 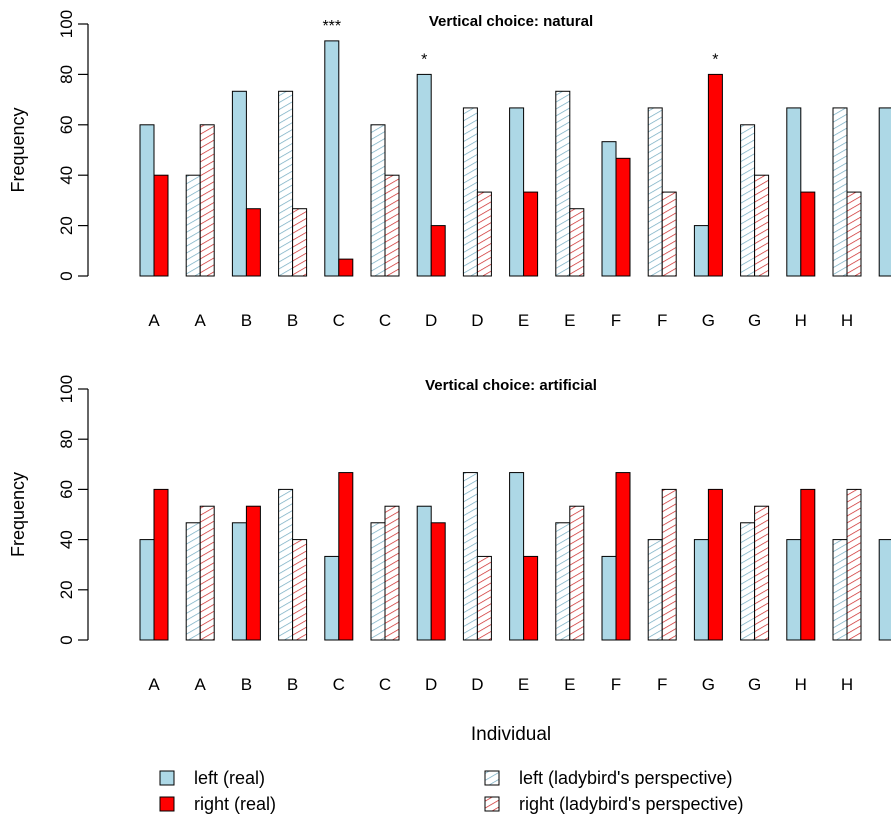 What do you see at coordinates (511, 385) in the screenshot?
I see `chart-title: Vertical choice: artificial` at bounding box center [511, 385].